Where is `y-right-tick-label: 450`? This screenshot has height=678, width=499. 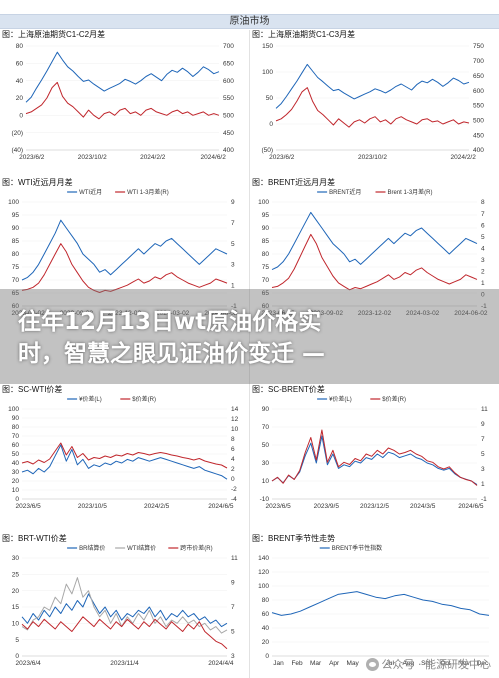
y-right-tick-label: 450 is located at coordinates (228, 133).